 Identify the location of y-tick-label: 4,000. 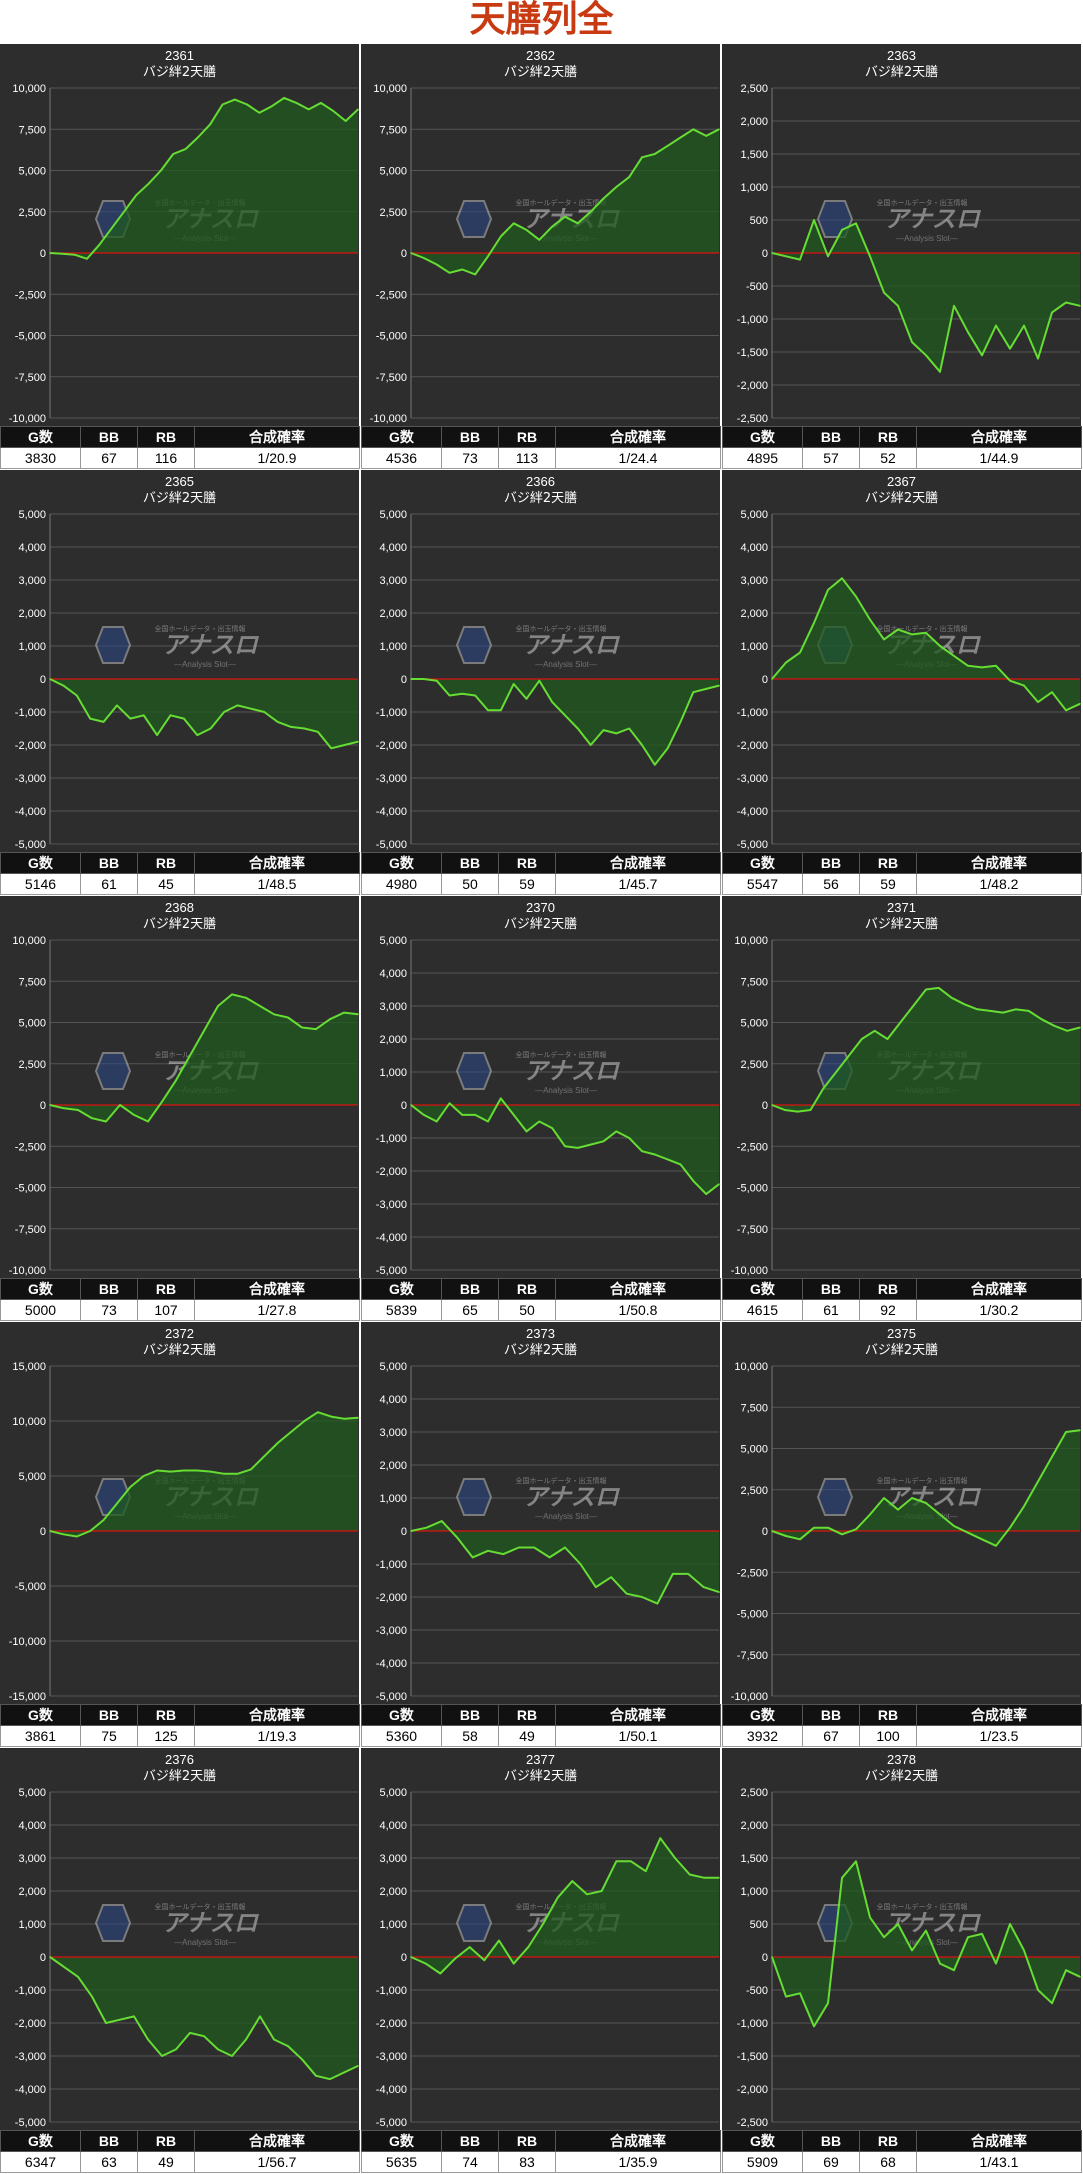
(393, 974).